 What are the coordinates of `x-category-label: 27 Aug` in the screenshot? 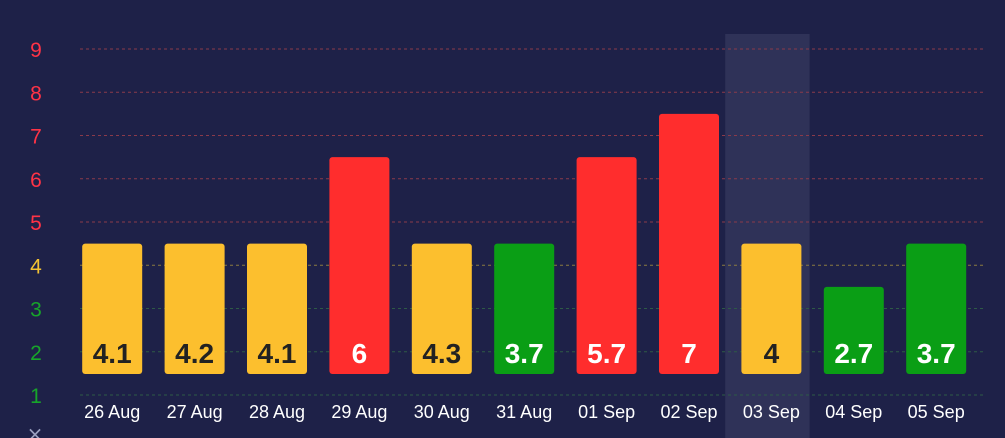 It's located at (195, 412).